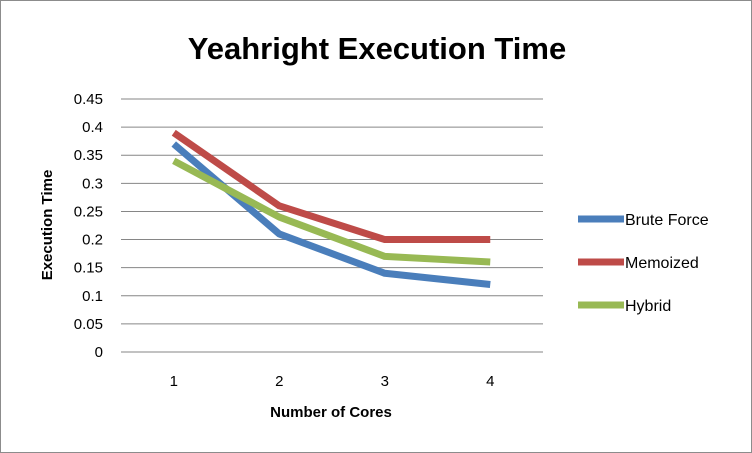  Describe the element at coordinates (377, 48) in the screenshot. I see `chart-title: Yeahright Execution Time` at that location.